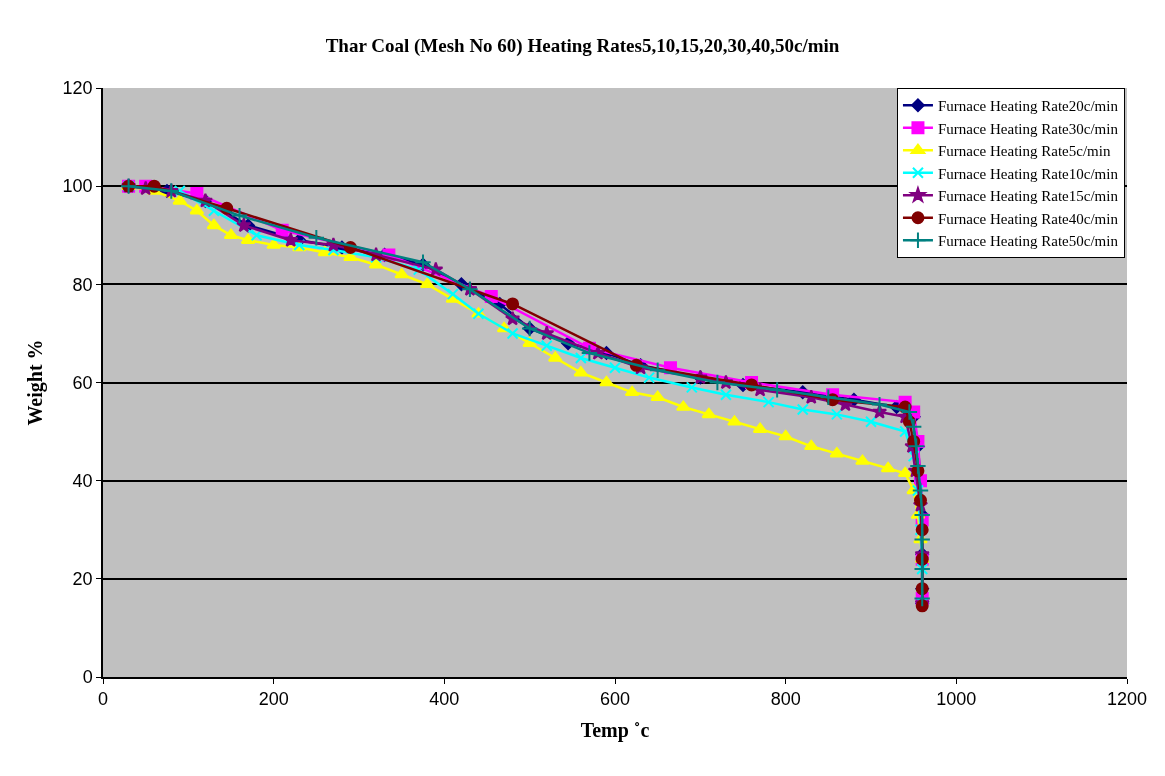  I want to click on y-tick-label: 20, so click(82, 579).